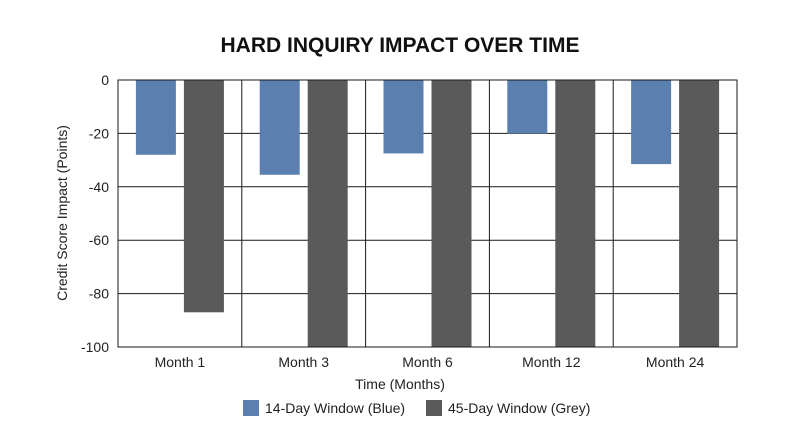 This screenshot has width=800, height=447. What do you see at coordinates (400, 384) in the screenshot?
I see `x-axis-label: Time (Months)` at bounding box center [400, 384].